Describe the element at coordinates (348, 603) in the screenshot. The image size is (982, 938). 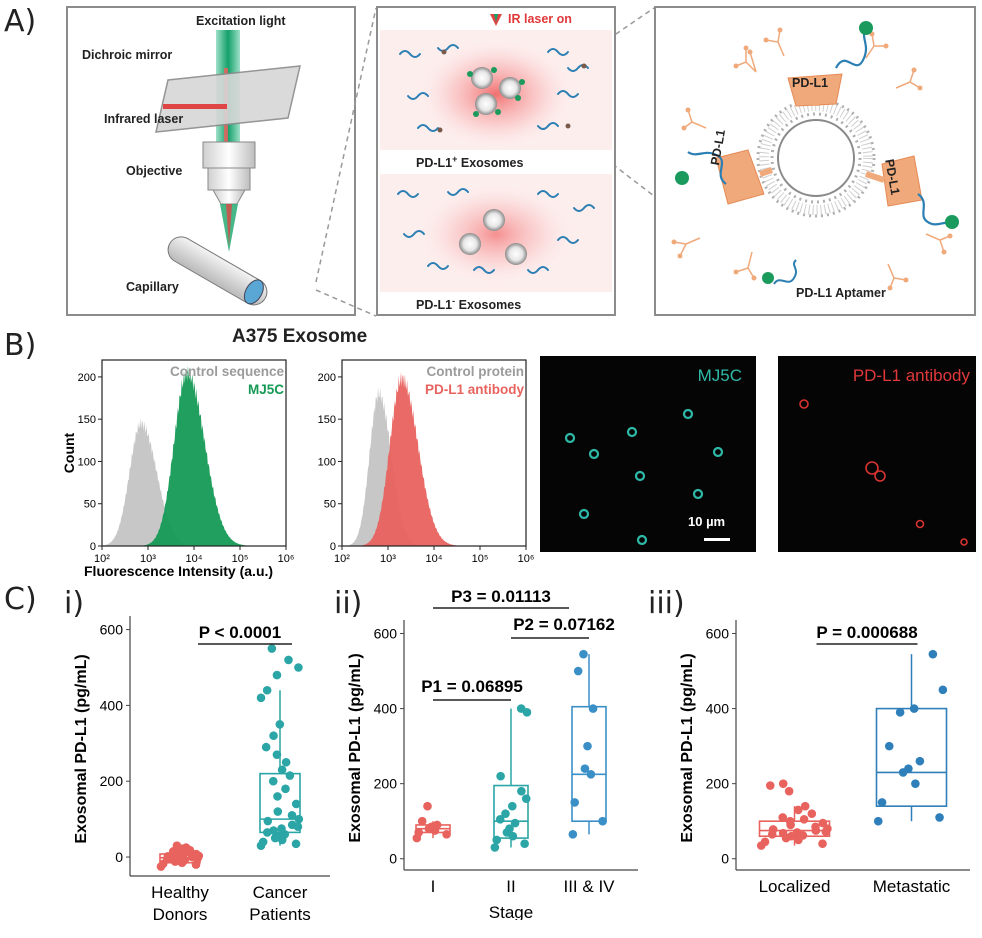
I see `subpanel-ii-label: ii)` at that location.